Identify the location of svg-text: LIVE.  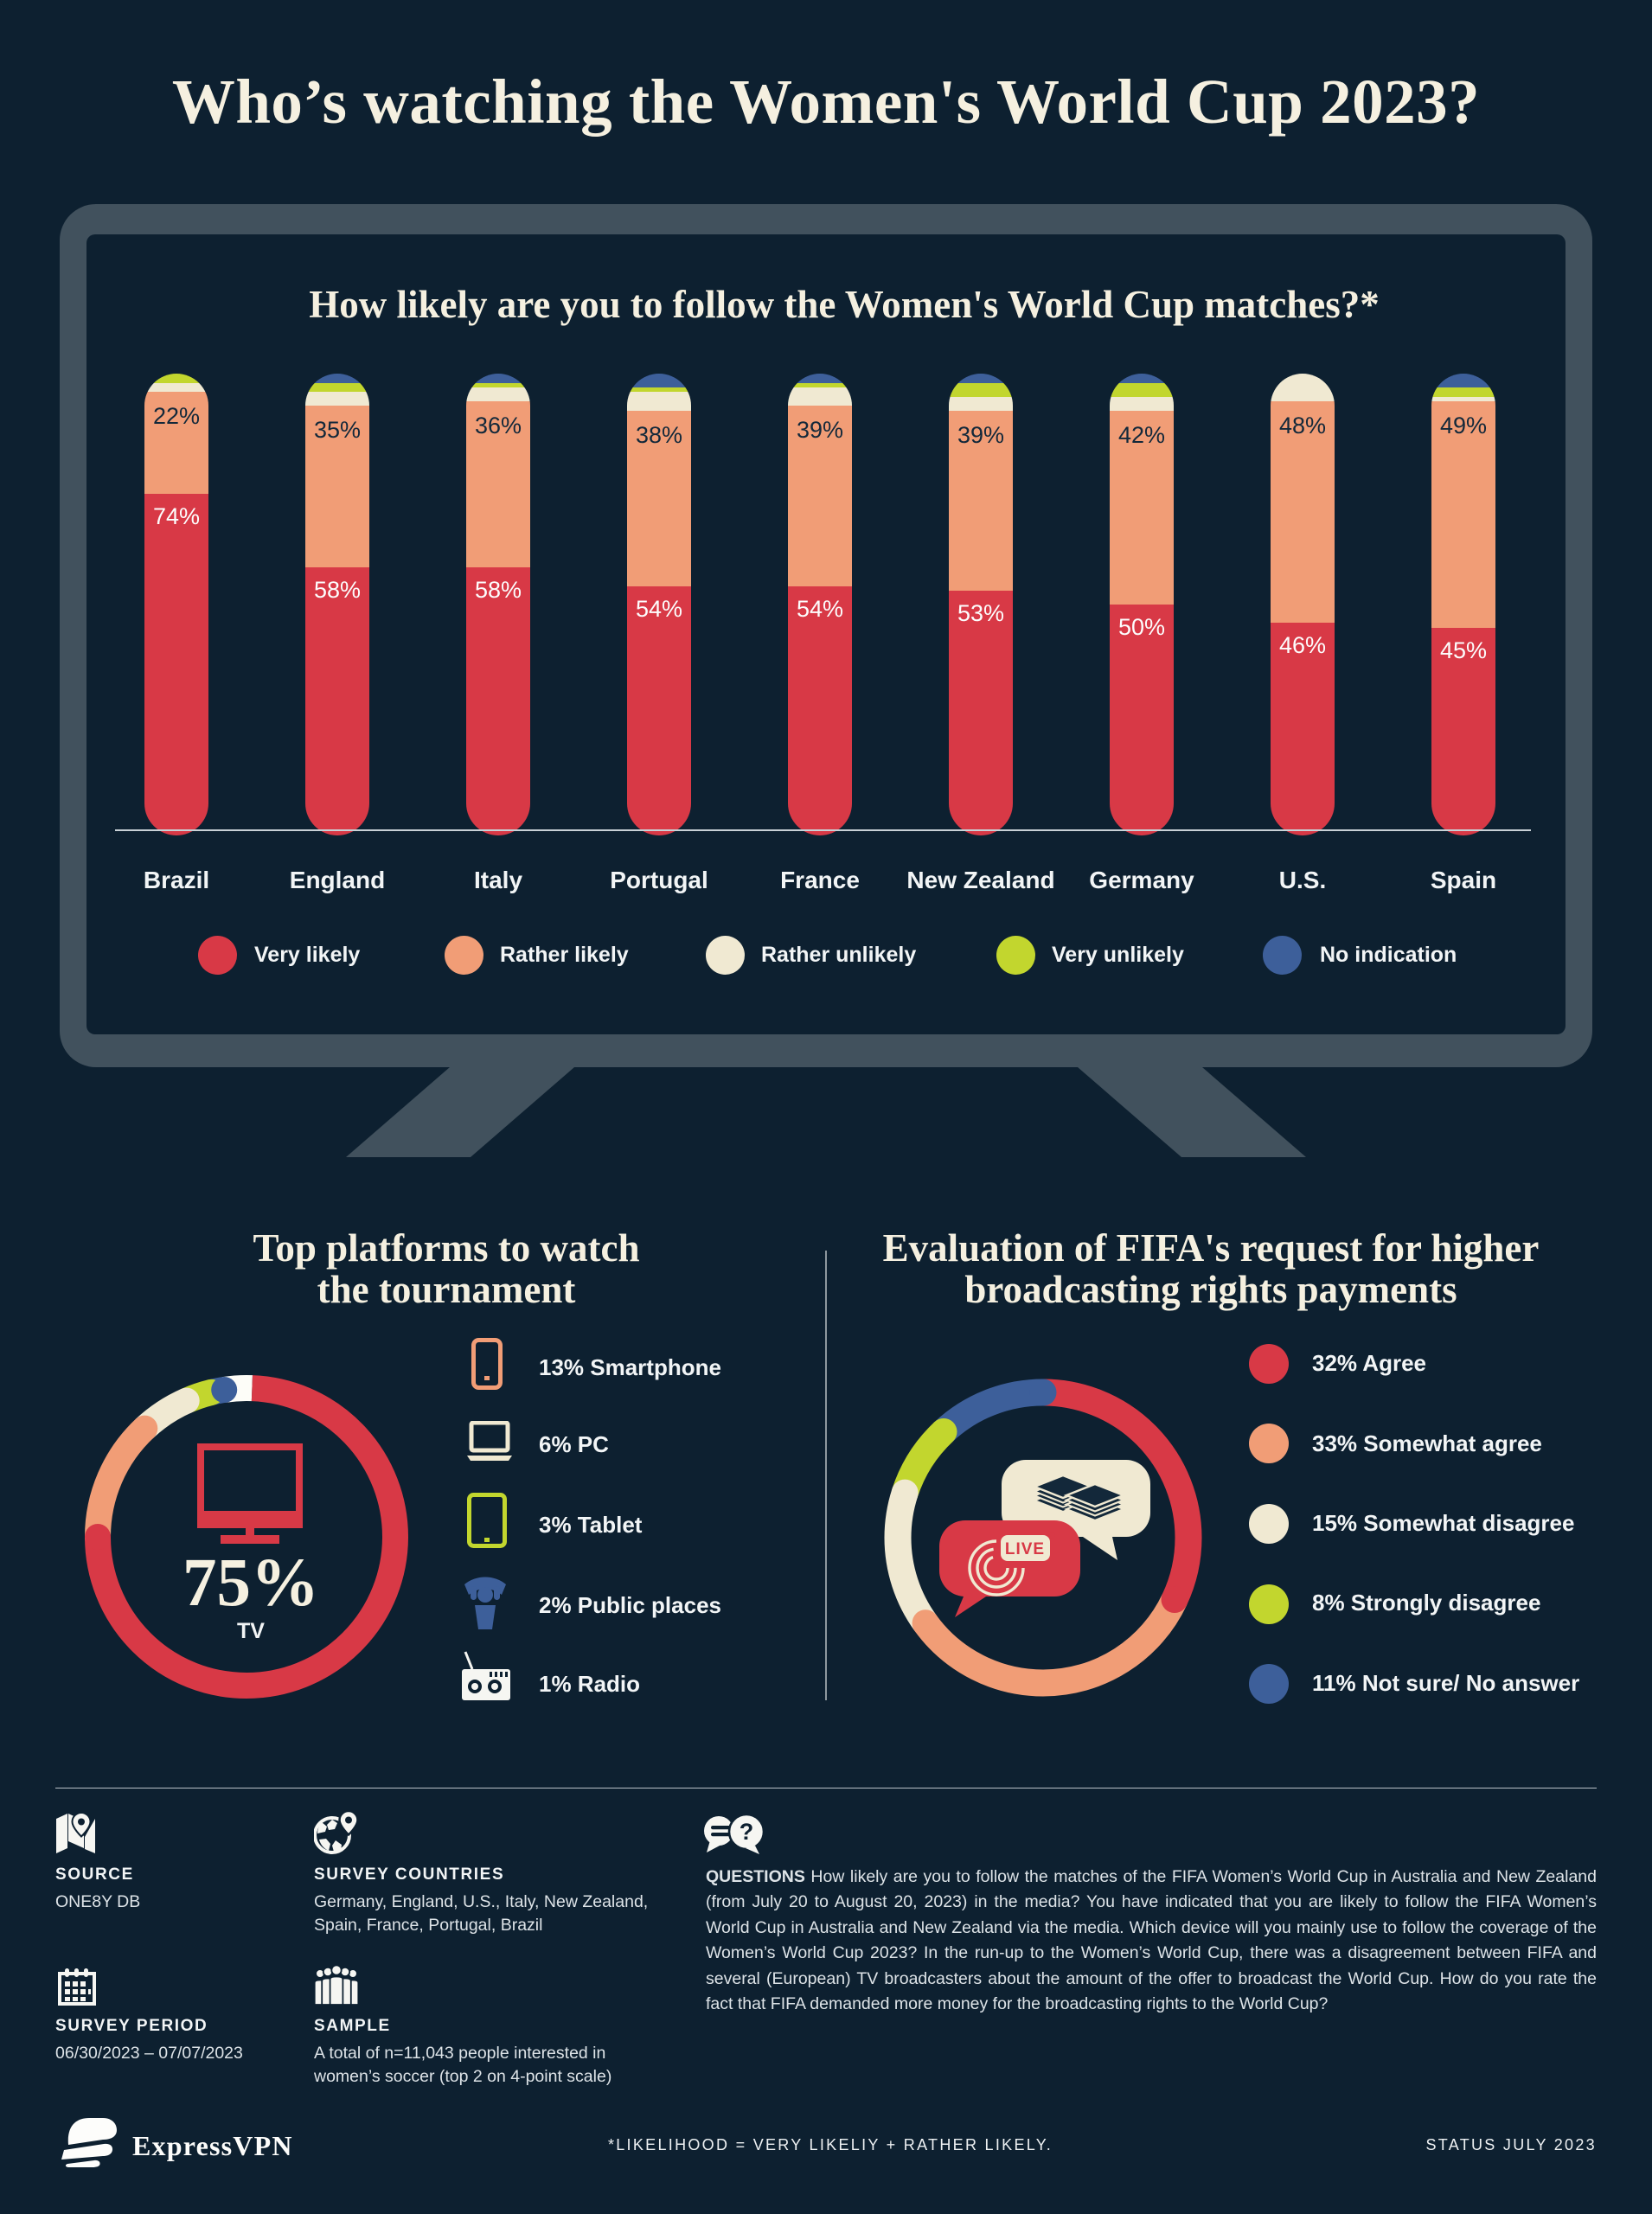
(1025, 1549).